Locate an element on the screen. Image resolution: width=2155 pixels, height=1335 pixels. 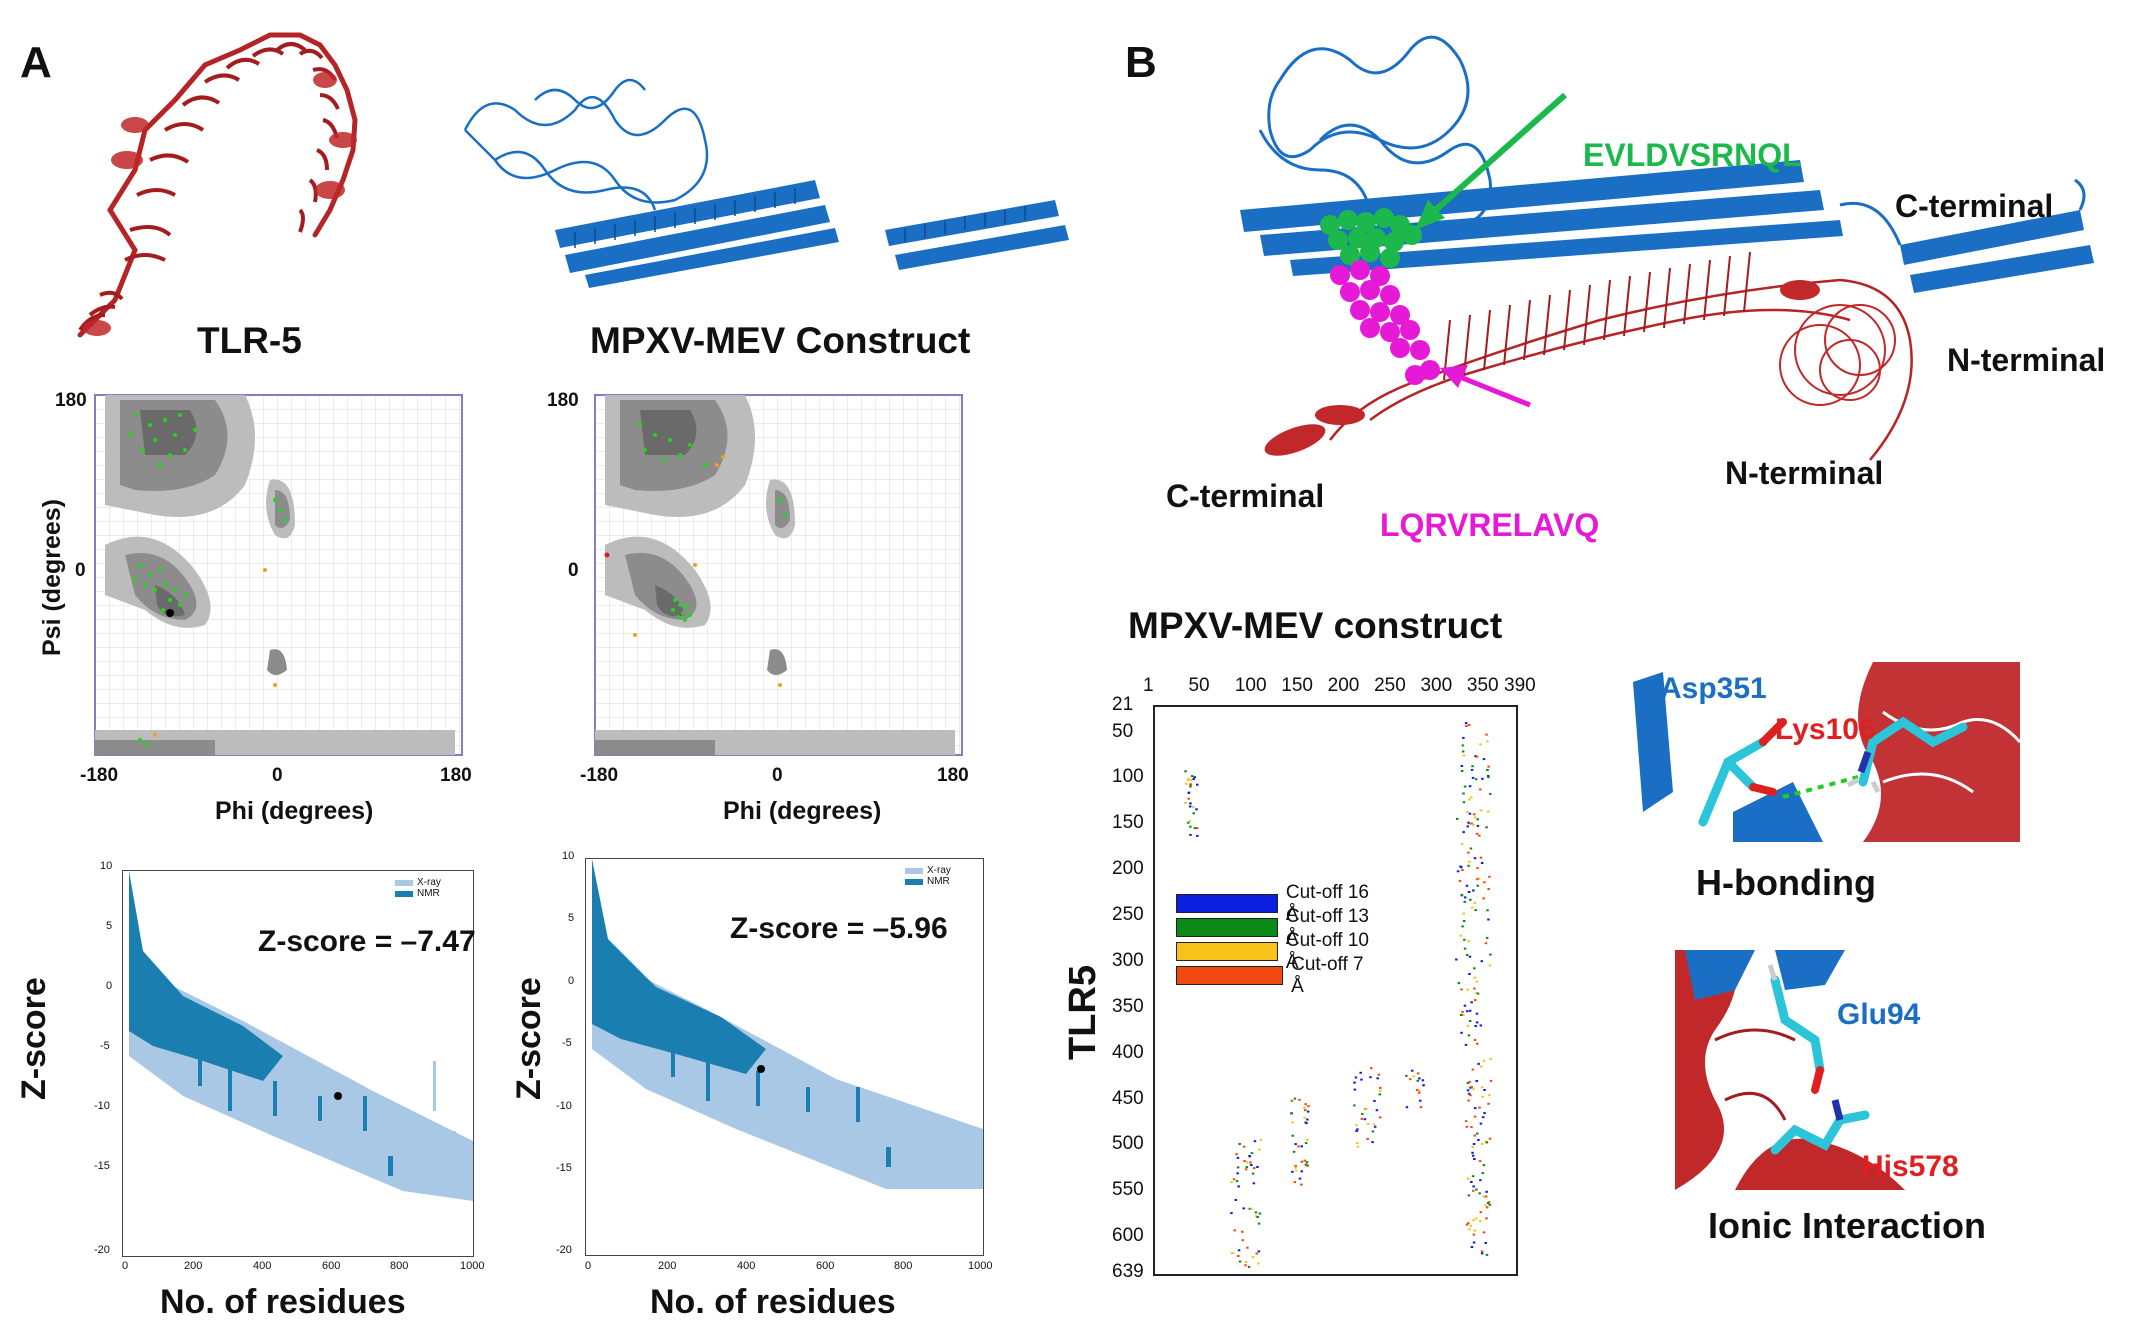
z2-yt-m10: -10 is located at coordinates (564, 1106).